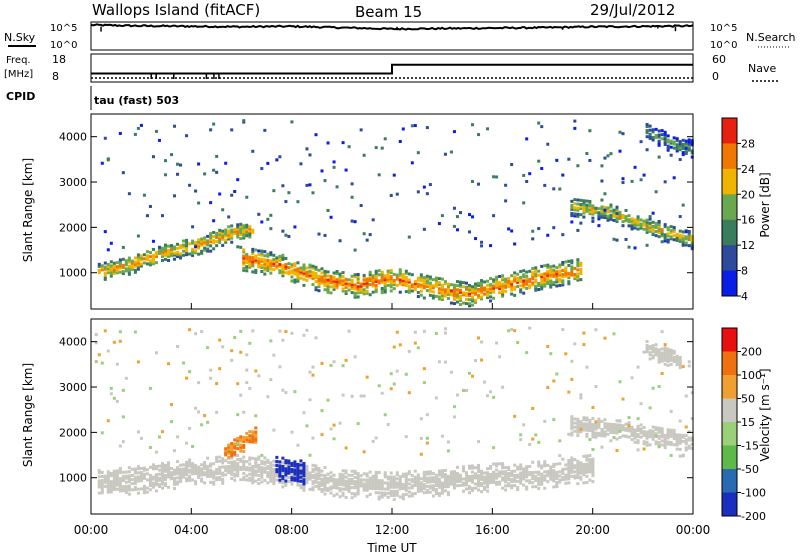 This screenshot has height=554, width=800. What do you see at coordinates (73, 478) in the screenshot?
I see `ytick-label: 1000` at bounding box center [73, 478].